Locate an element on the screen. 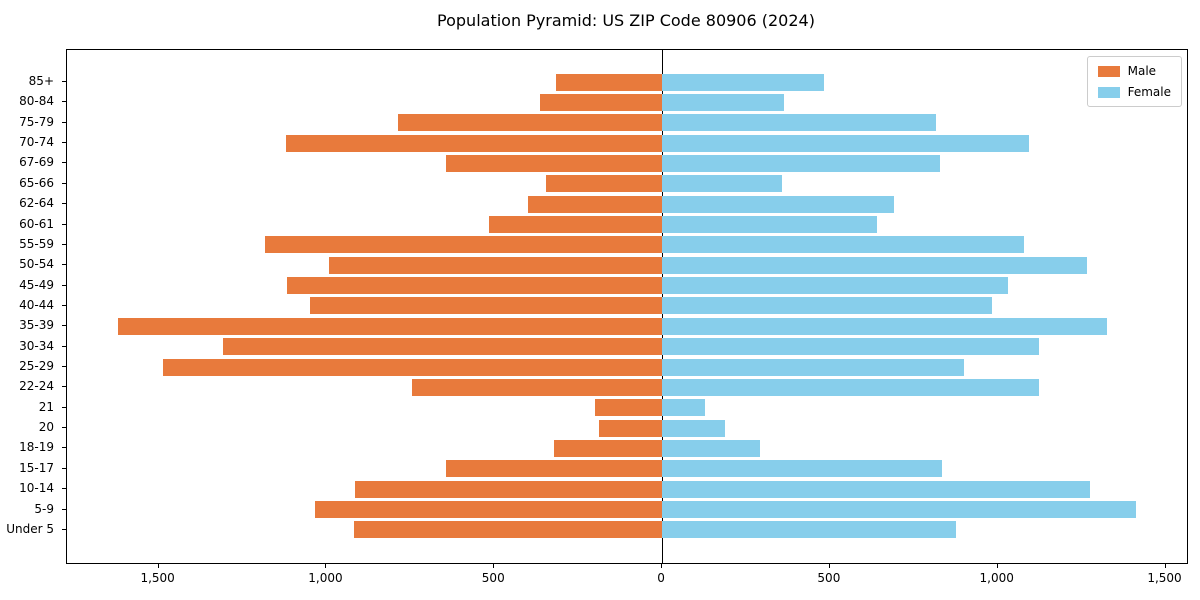 This screenshot has width=1200, height=600. y-tick-label-18-19: 18-19 is located at coordinates (36, 447).